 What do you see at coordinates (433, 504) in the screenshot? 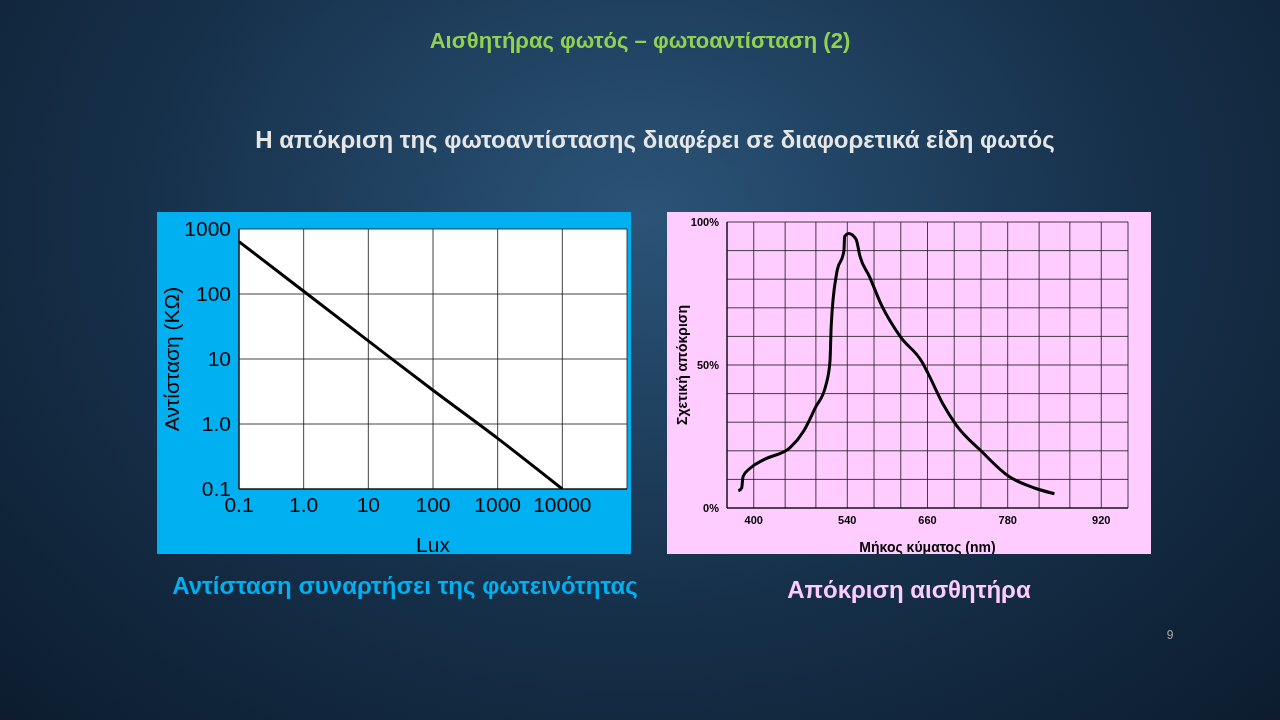
I see `x-tick-label: 100` at bounding box center [433, 504].